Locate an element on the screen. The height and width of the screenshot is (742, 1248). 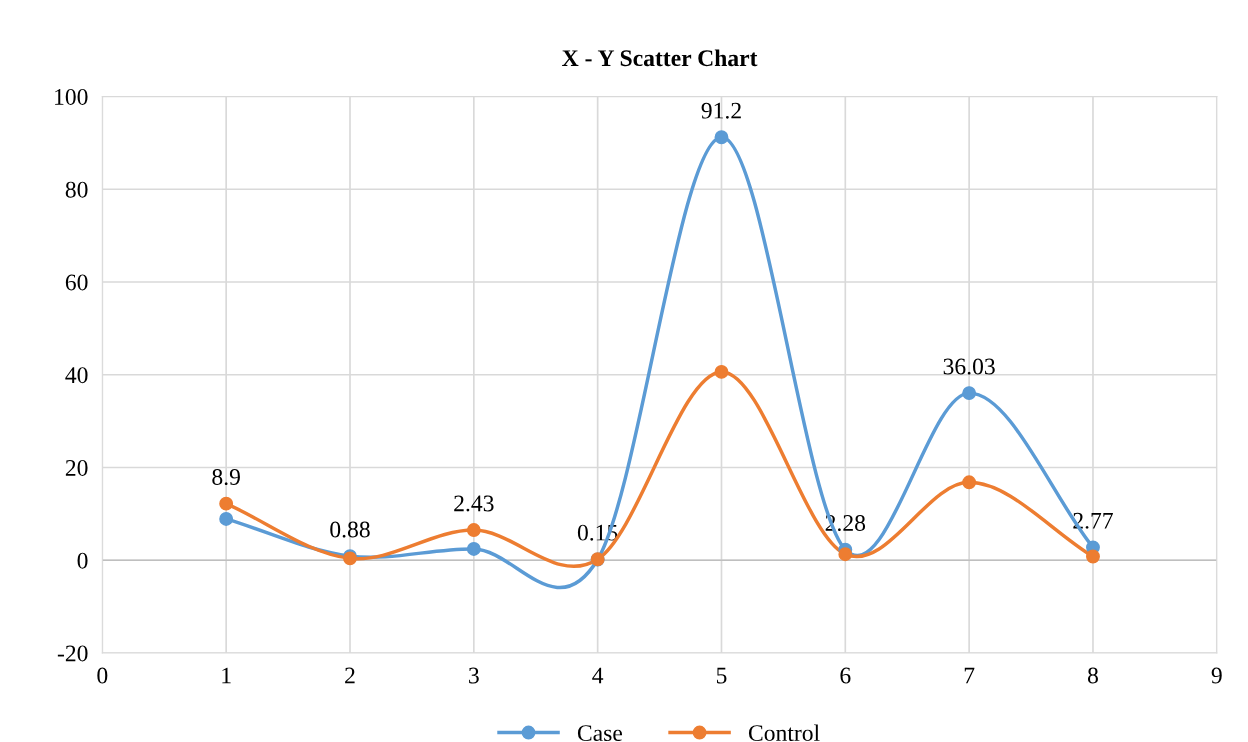
x-tick-label: 7 is located at coordinates (969, 675).